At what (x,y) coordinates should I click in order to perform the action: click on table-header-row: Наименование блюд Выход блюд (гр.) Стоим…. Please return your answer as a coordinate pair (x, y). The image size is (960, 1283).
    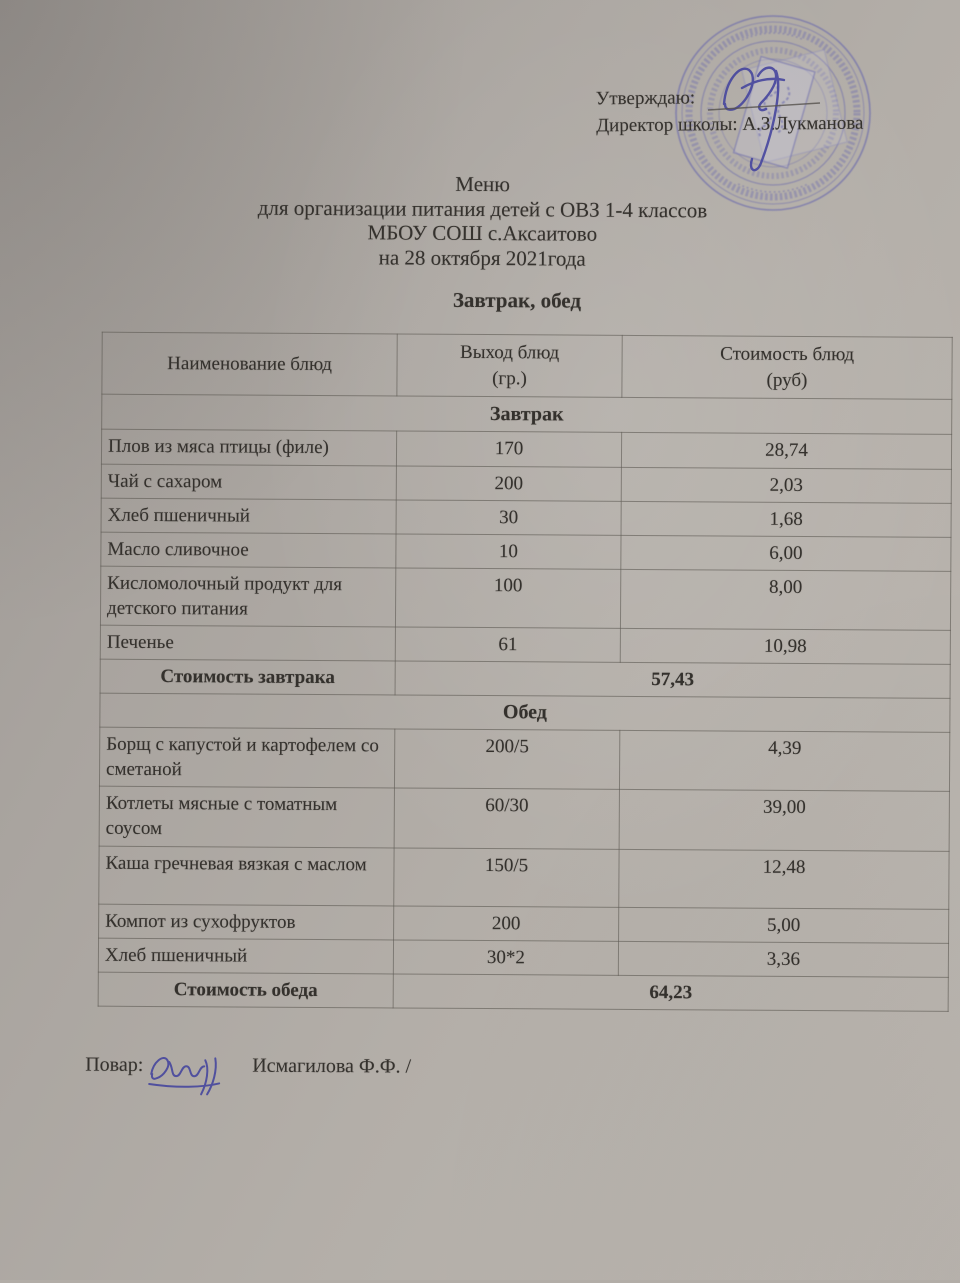
    Looking at the image, I should click on (527, 366).